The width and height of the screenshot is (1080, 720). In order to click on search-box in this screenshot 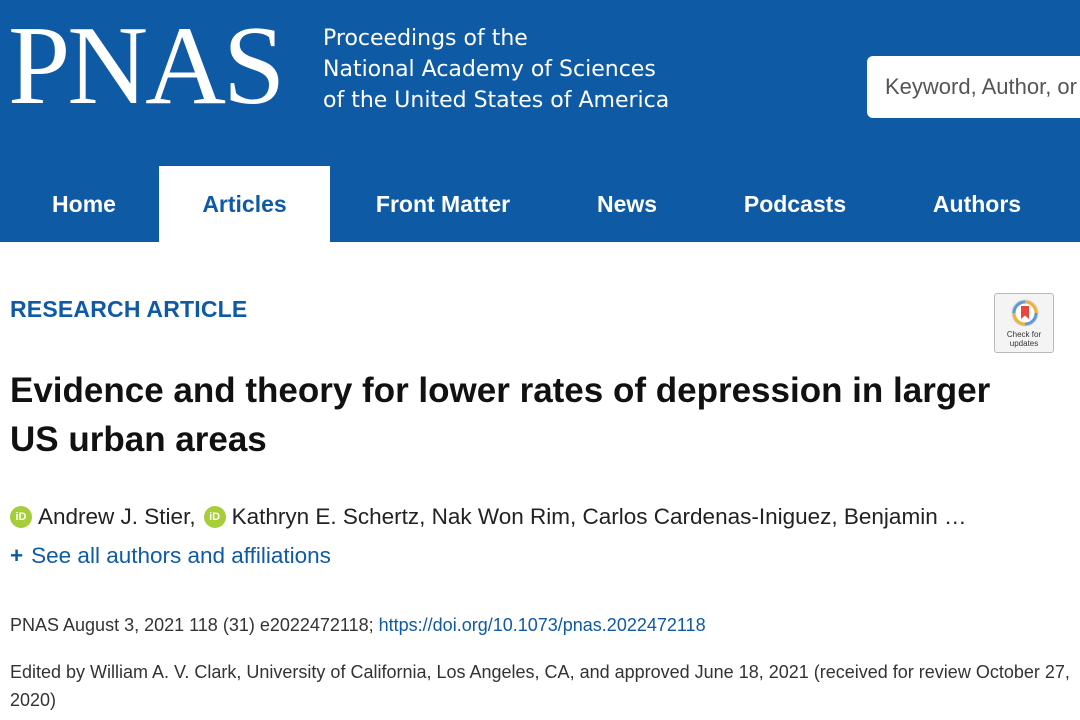, I will do `click(973, 87)`.